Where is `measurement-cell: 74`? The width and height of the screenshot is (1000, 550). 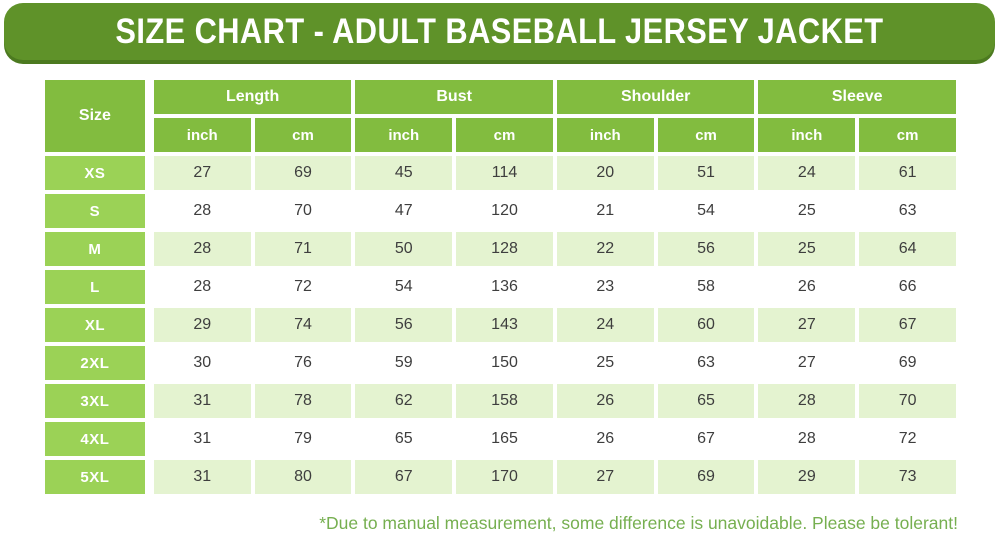
measurement-cell: 74 is located at coordinates (303, 325).